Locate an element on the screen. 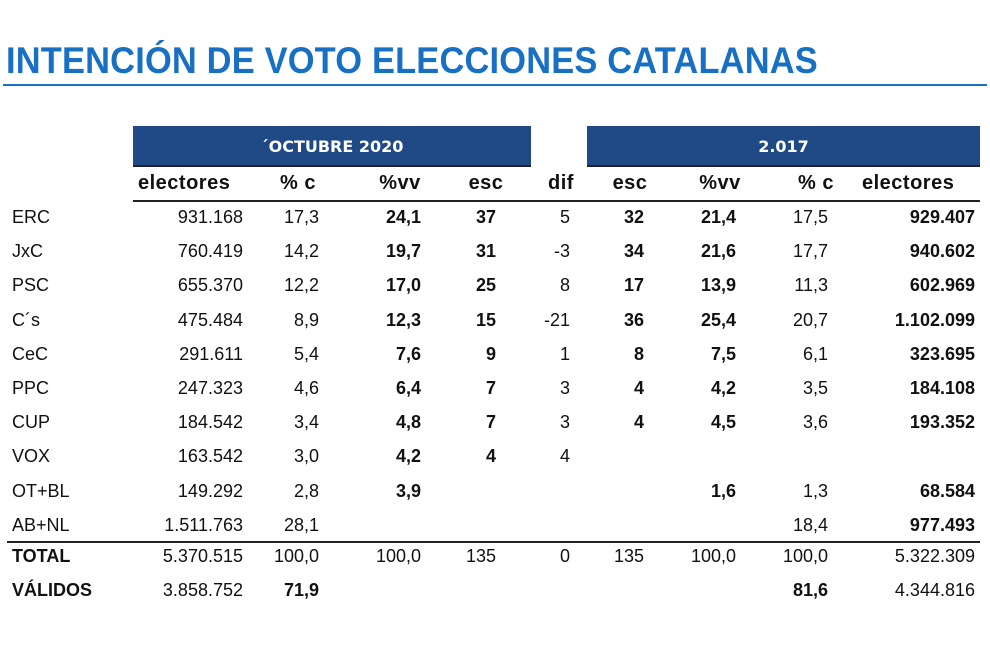 The image size is (990, 660). validos-pc-2020: 71,9 is located at coordinates (301, 590).